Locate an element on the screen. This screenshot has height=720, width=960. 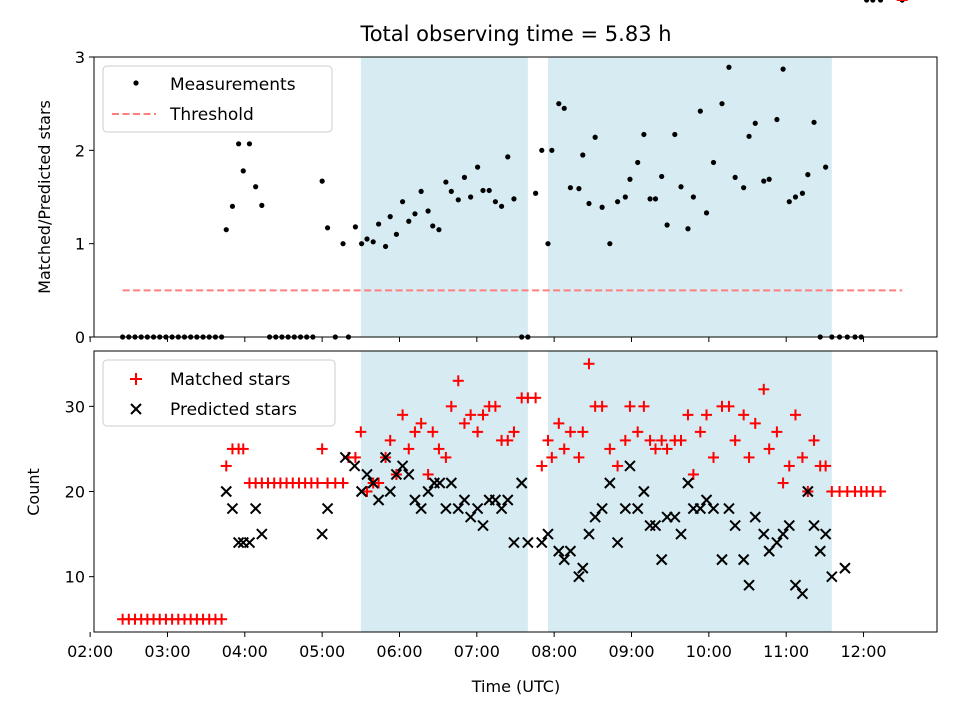
x-tick-label: 12:00 is located at coordinates (863, 651).